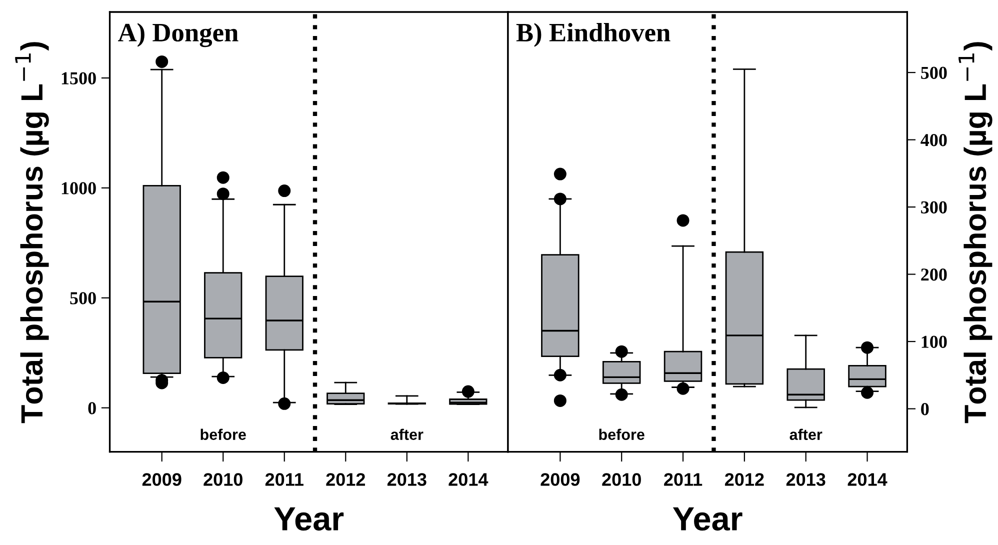 This screenshot has height=545, width=998. Describe the element at coordinates (79, 78) in the screenshot. I see `y-tick-label: 1500` at that location.